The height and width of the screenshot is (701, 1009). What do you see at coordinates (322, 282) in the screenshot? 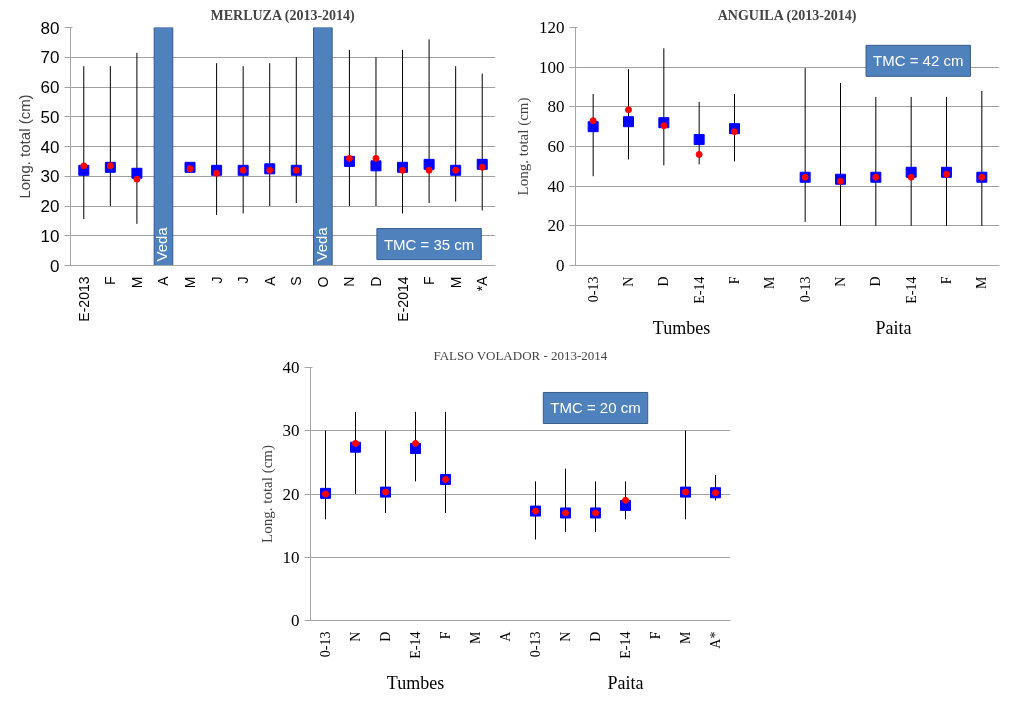
I see `x-tick-label: O` at bounding box center [322, 282].